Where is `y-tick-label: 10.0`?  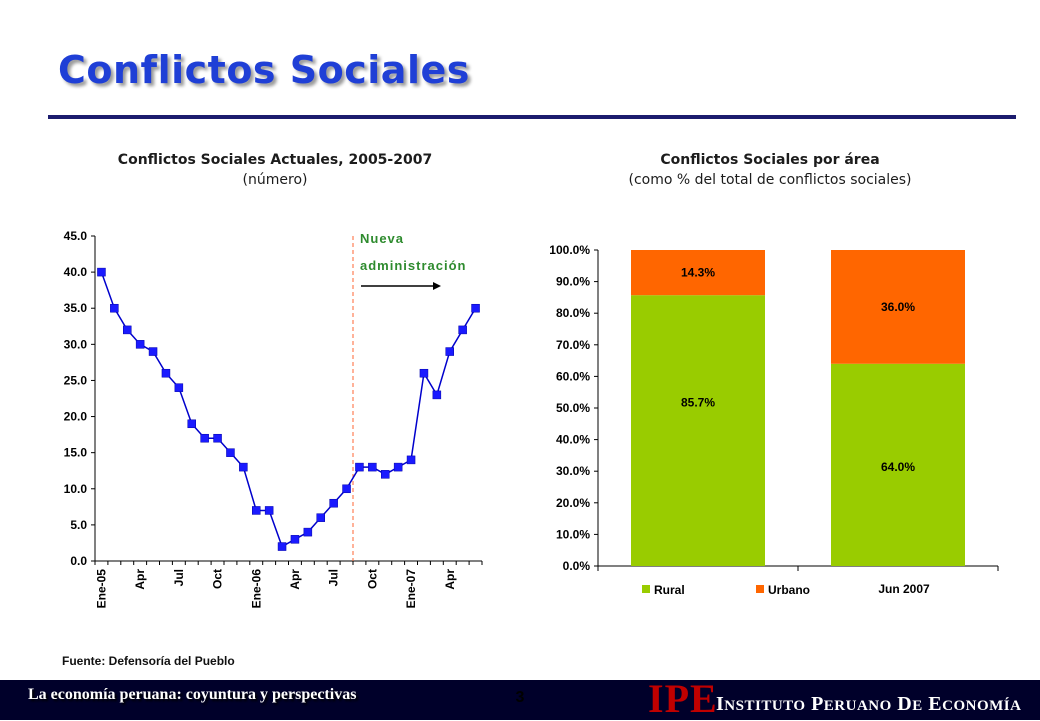
y-tick-label: 10.0 is located at coordinates (76, 489).